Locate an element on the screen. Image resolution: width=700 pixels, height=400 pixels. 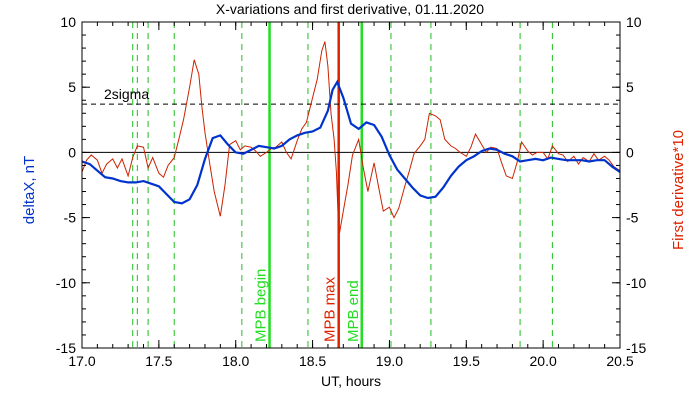
y-axis-label-right: First derivative*10 is located at coordinates (678, 190).